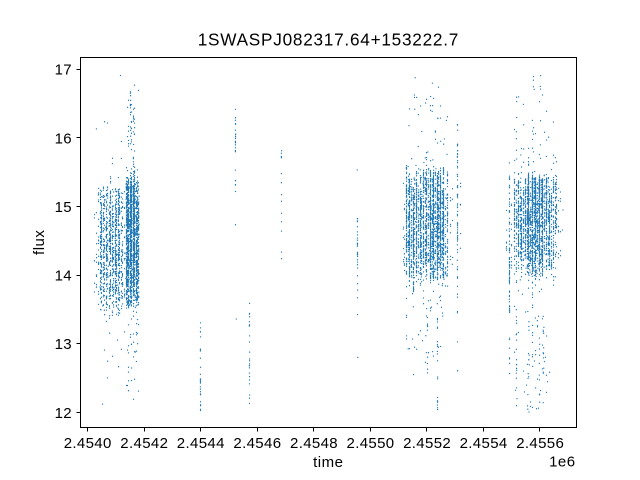  I want to click on svg-text: 2.4542, so click(144, 443).